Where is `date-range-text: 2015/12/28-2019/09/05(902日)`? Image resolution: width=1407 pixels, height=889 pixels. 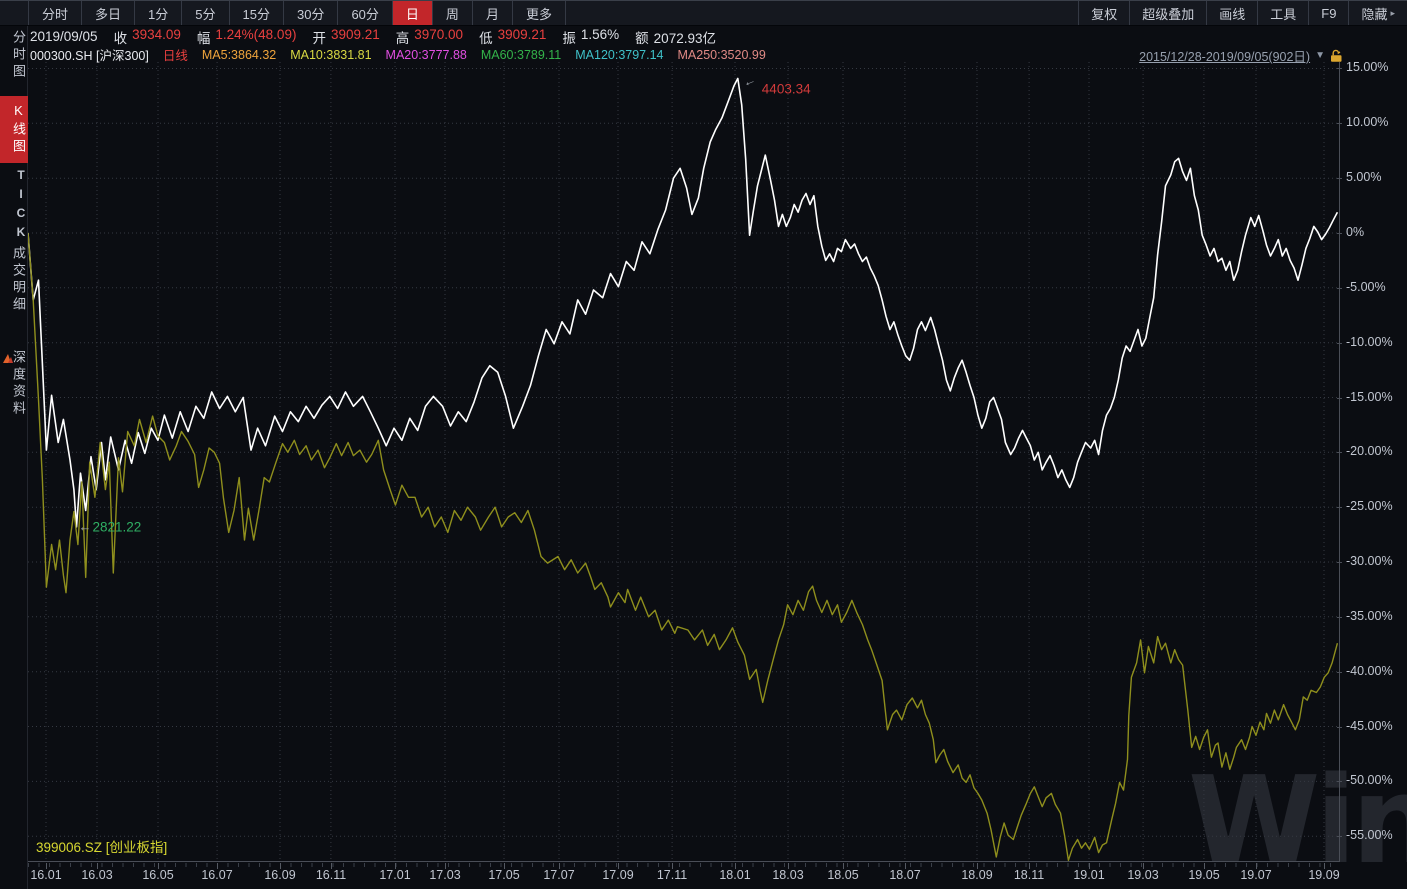 date-range-text: 2015/12/28-2019/09/05(902日) is located at coordinates (1225, 57).